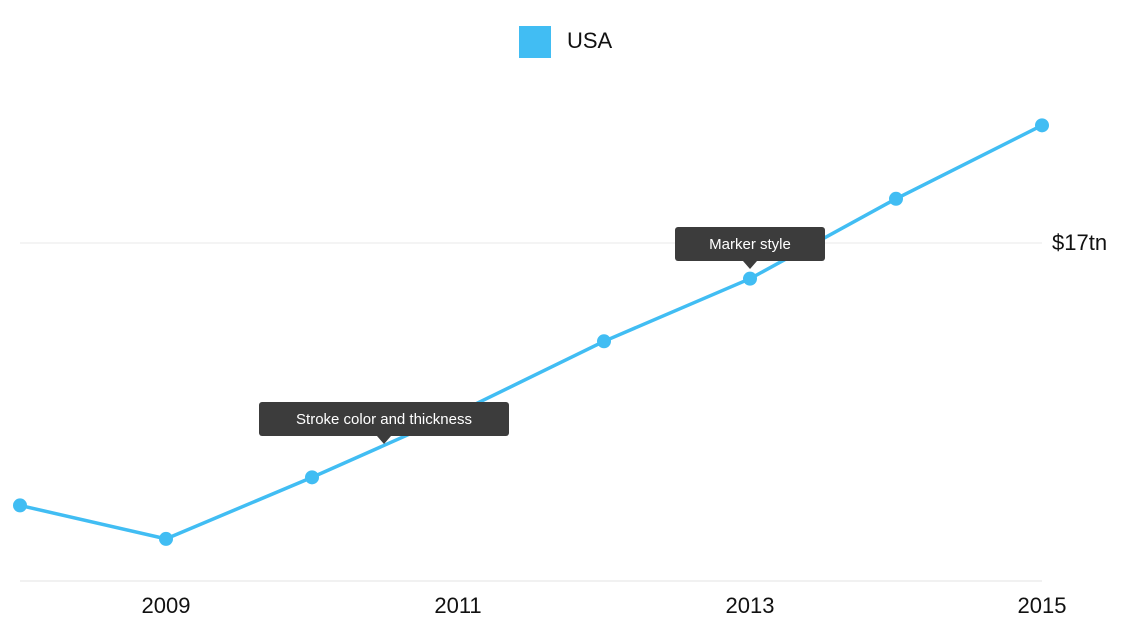 The height and width of the screenshot is (640, 1136). What do you see at coordinates (590, 40) in the screenshot?
I see `legend-label: USA` at bounding box center [590, 40].